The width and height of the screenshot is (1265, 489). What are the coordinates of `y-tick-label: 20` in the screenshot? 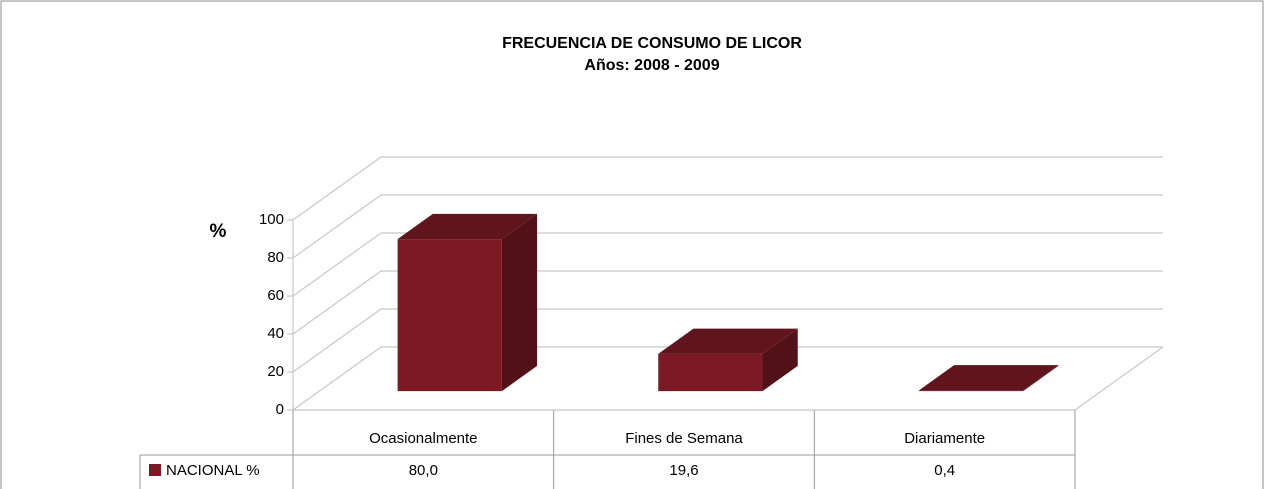 It's located at (275, 371).